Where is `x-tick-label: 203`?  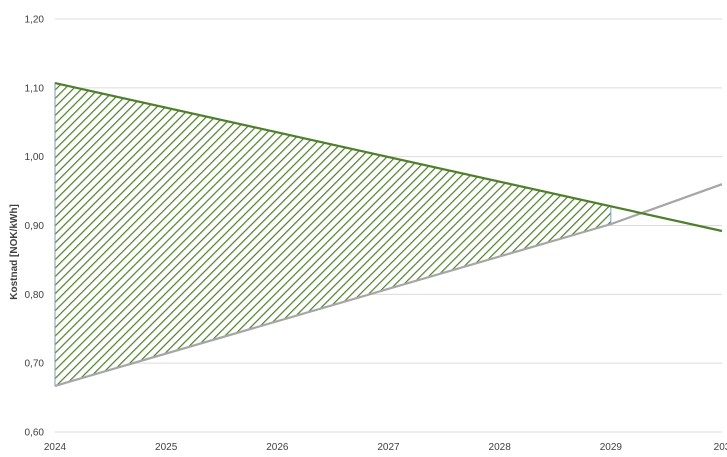
x-tick-label: 203 is located at coordinates (720, 447).